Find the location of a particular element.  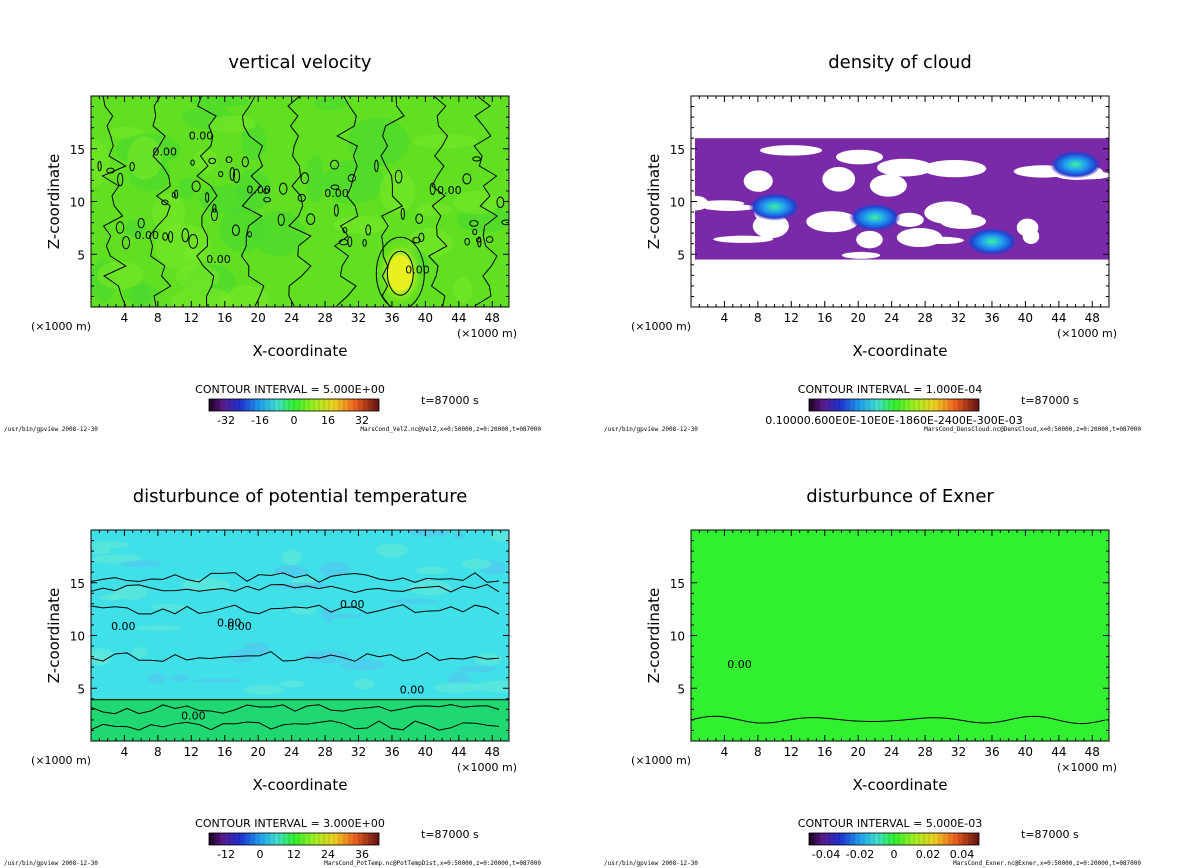

contour-interval: CONTOUR INTERVAL = 5.000E+00 is located at coordinates (290, 389).